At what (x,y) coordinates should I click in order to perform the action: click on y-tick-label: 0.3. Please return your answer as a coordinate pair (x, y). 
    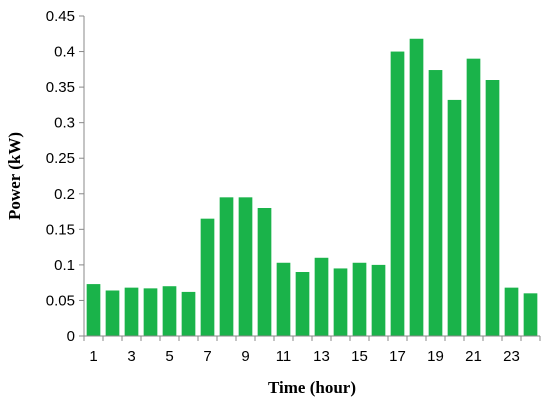
    Looking at the image, I should click on (64, 123).